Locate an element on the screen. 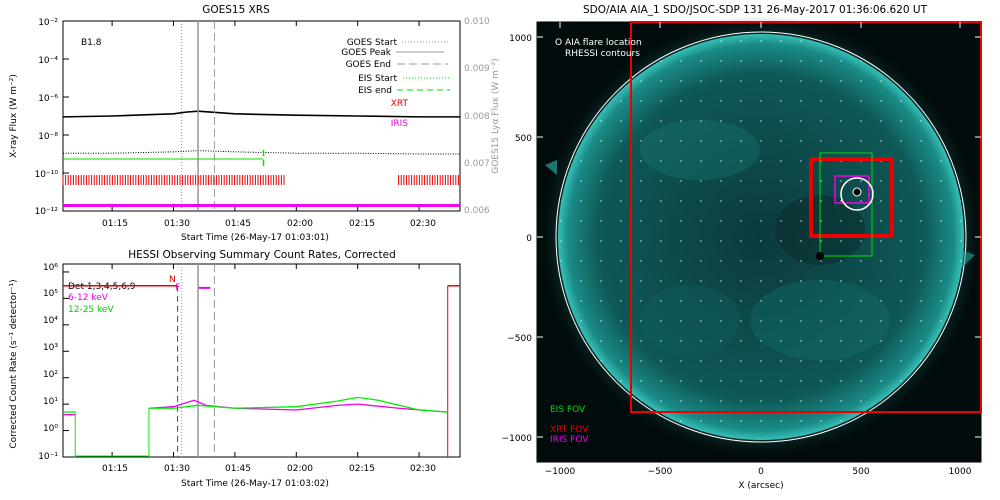 The image size is (1000, 500). aia-ytick-label: 0 is located at coordinates (529, 239).